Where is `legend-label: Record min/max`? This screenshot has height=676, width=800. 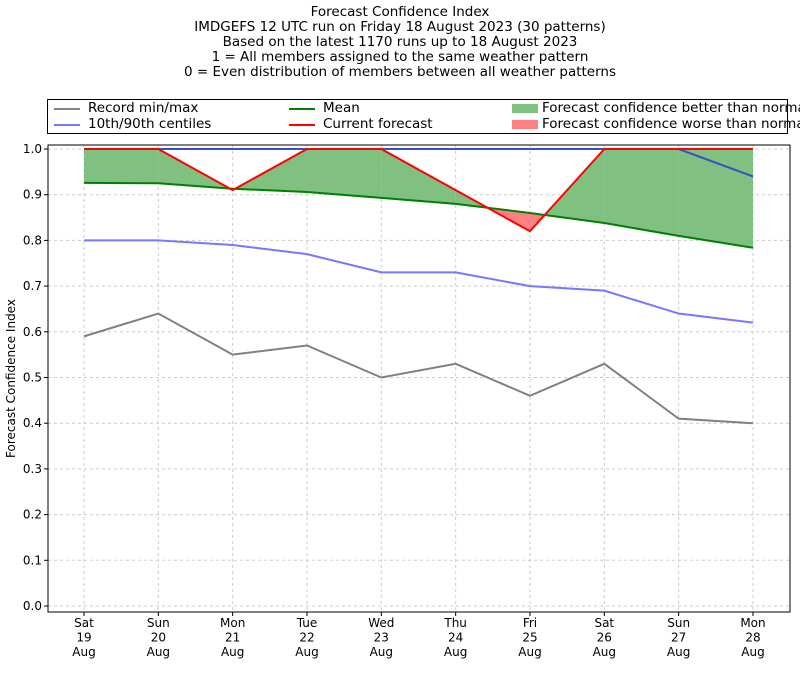 legend-label: Record min/max is located at coordinates (143, 108).